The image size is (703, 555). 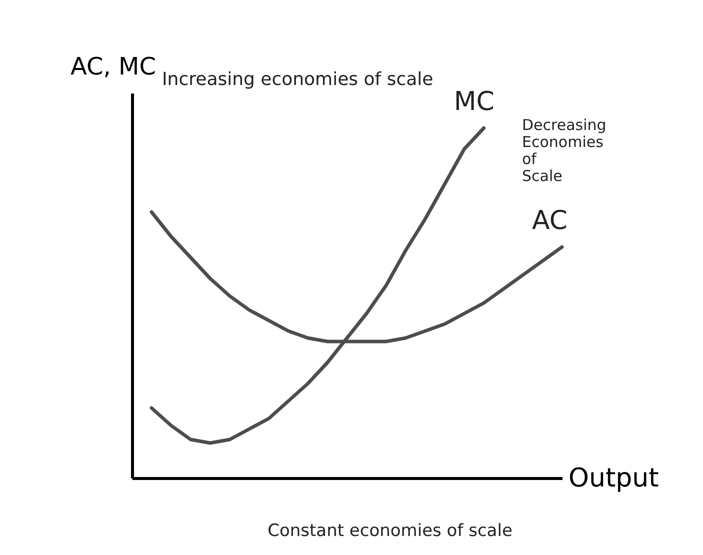 What do you see at coordinates (474, 102) in the screenshot?
I see `series-label: MC` at bounding box center [474, 102].